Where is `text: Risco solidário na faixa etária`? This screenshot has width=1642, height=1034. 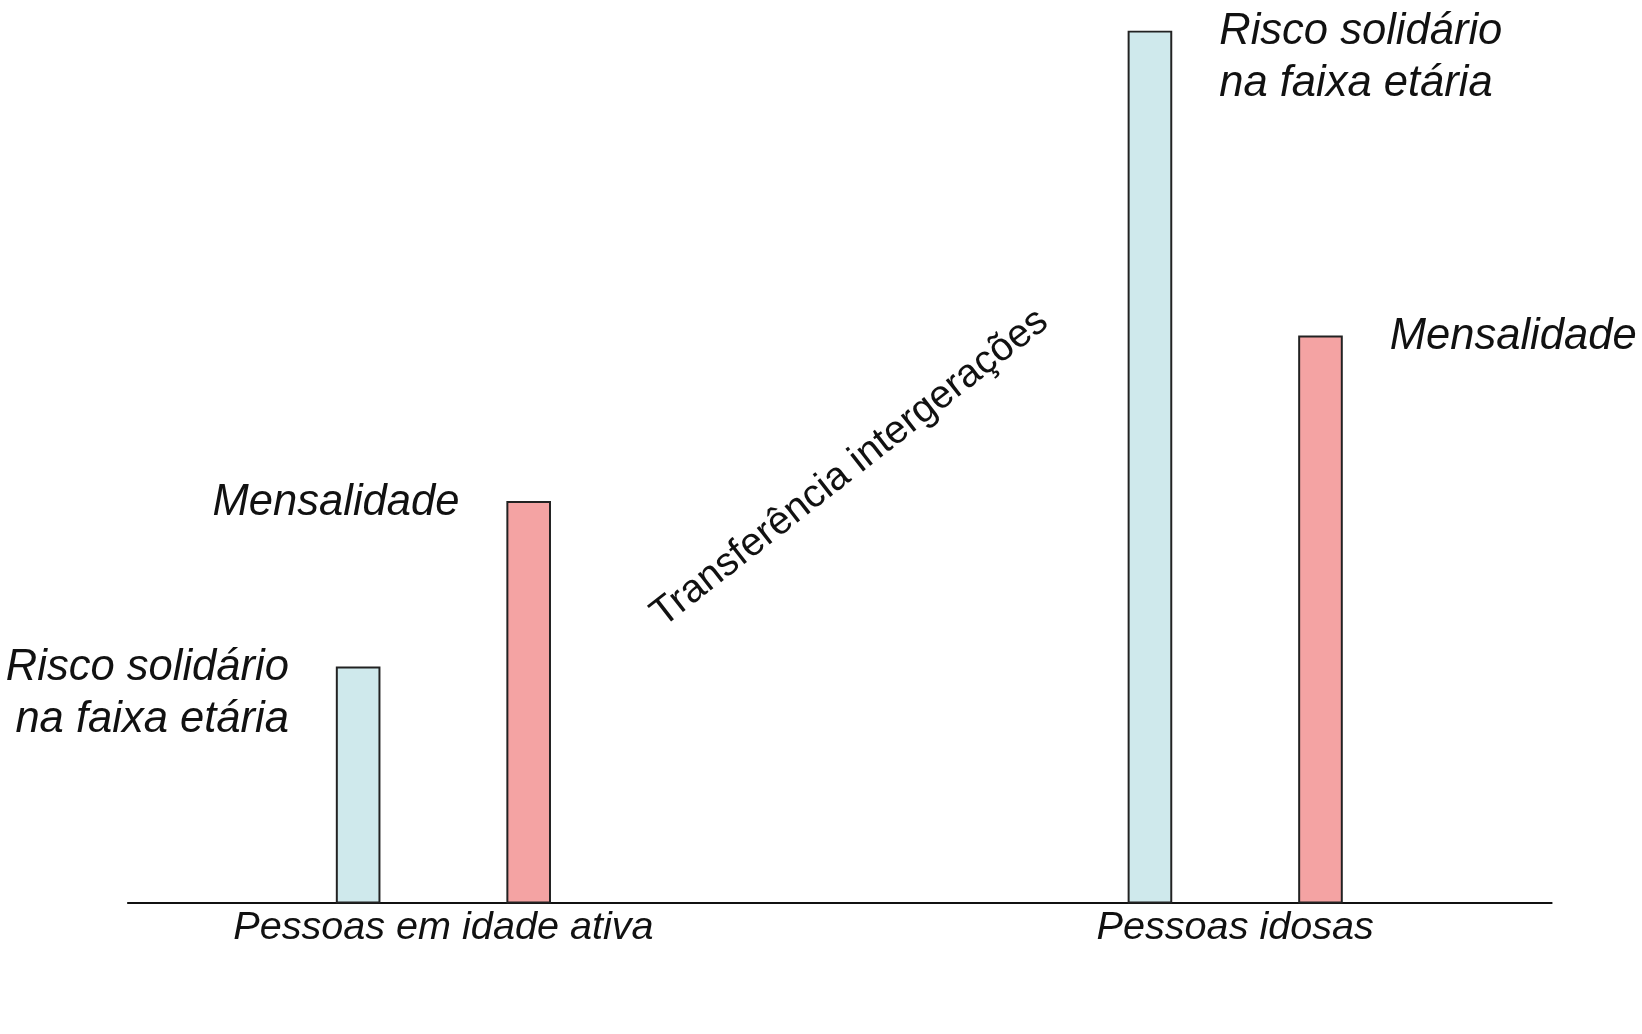 text: Risco solidário na faixa etária is located at coordinates (1361, 55).